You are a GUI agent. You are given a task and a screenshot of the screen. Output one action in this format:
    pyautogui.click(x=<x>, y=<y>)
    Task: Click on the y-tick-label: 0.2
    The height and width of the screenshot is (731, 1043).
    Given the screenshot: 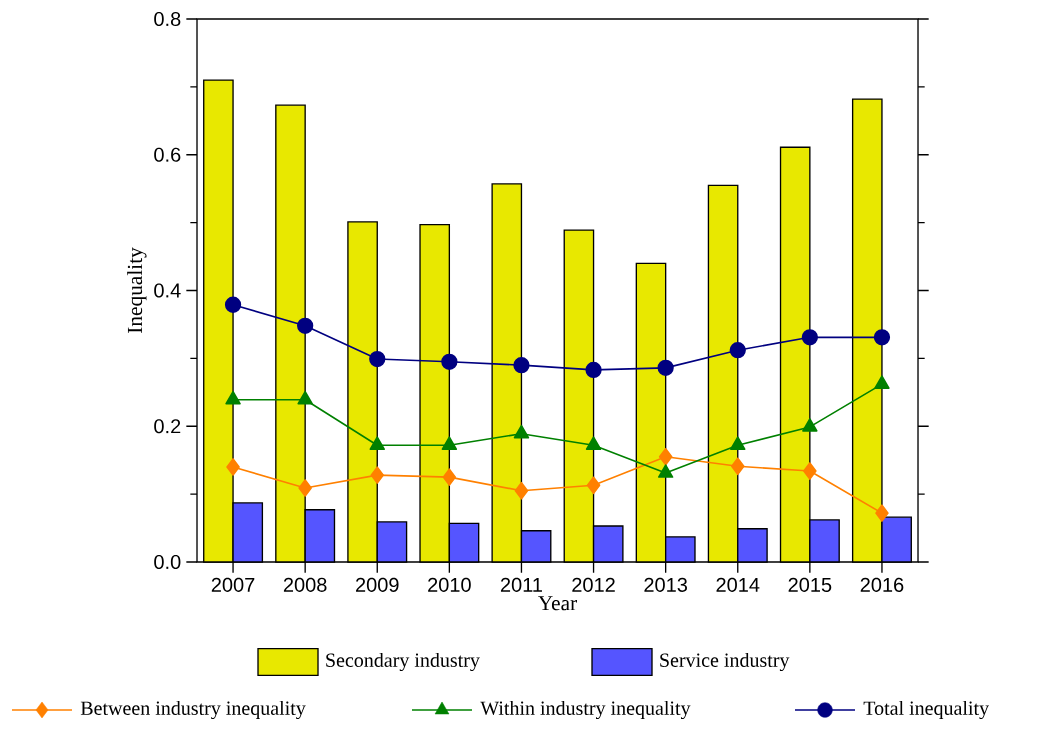 What is the action you would take?
    pyautogui.click(x=167, y=426)
    